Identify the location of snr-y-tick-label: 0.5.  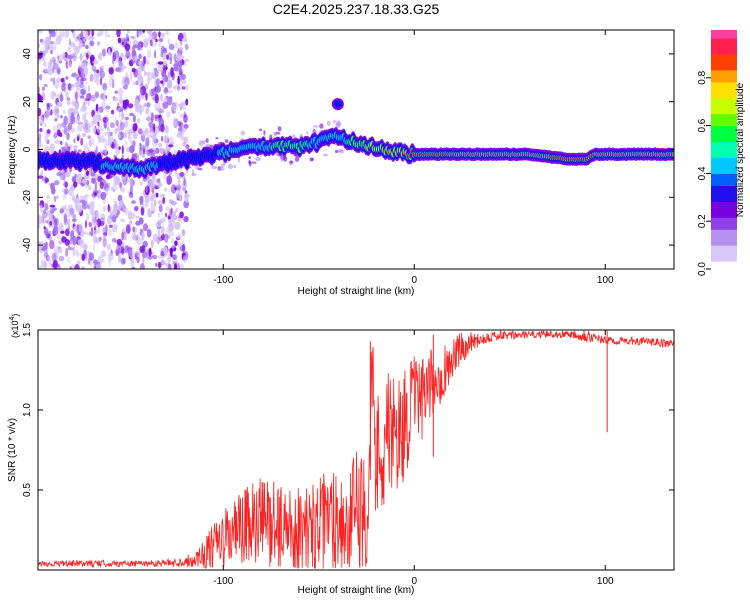
(27, 490).